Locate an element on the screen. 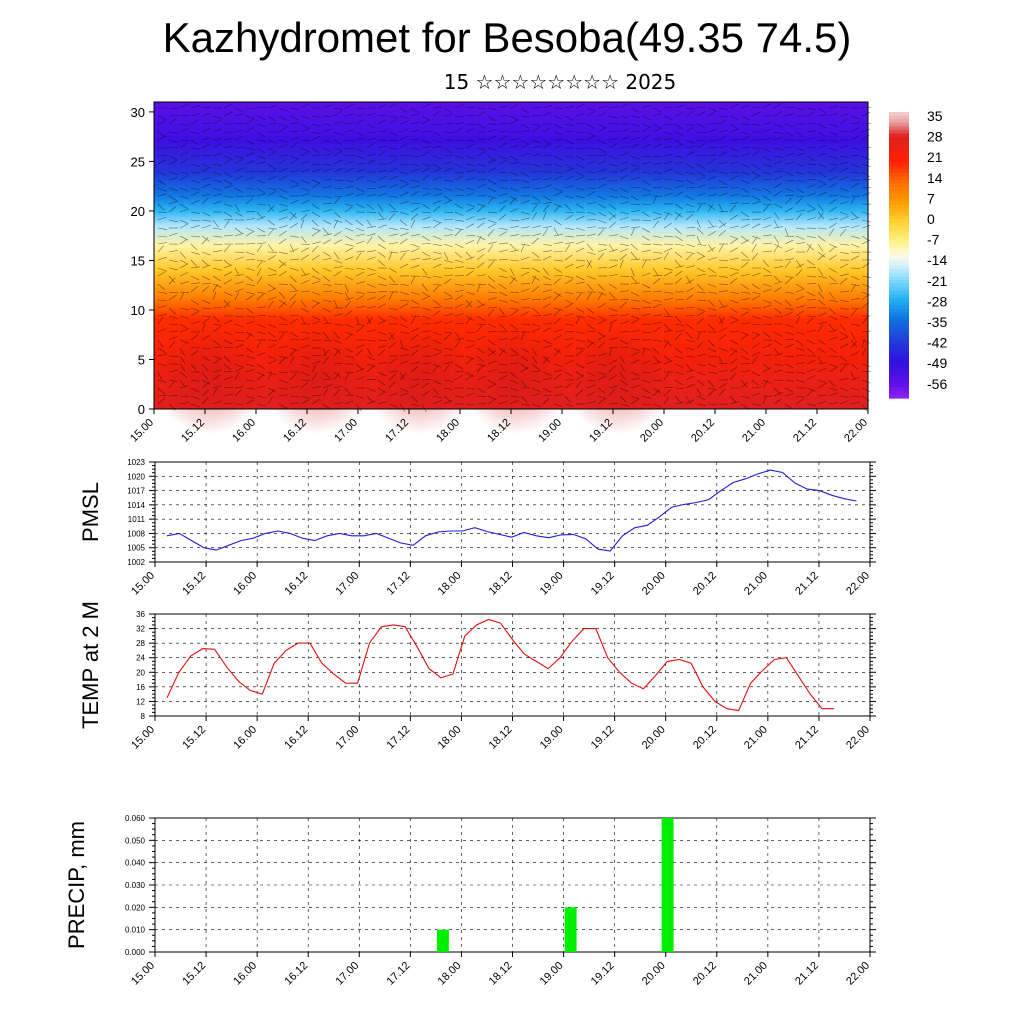 This screenshot has height=1024, width=1024. x-tick-label: 16.12 is located at coordinates (296, 974).